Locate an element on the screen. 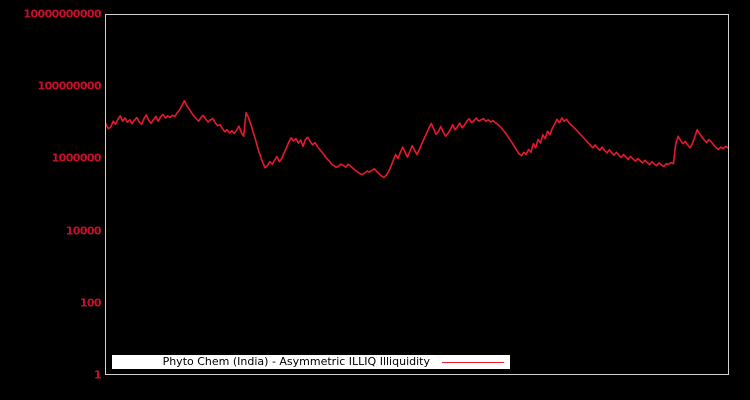 The height and width of the screenshot is (400, 750). y-axis-tick-label: 1 is located at coordinates (97, 375).